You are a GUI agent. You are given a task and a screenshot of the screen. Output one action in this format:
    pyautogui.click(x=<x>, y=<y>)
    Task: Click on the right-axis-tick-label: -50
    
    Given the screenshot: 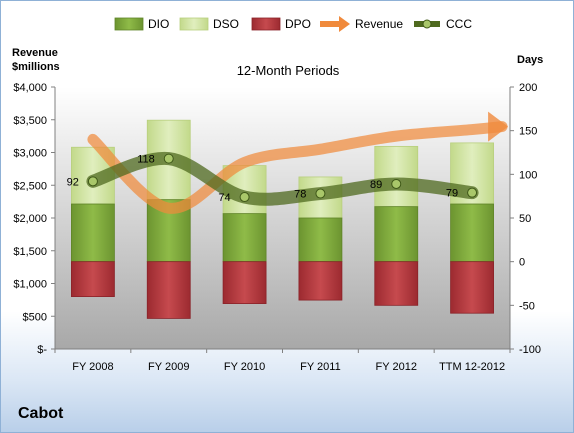 What is the action you would take?
    pyautogui.click(x=527, y=306)
    